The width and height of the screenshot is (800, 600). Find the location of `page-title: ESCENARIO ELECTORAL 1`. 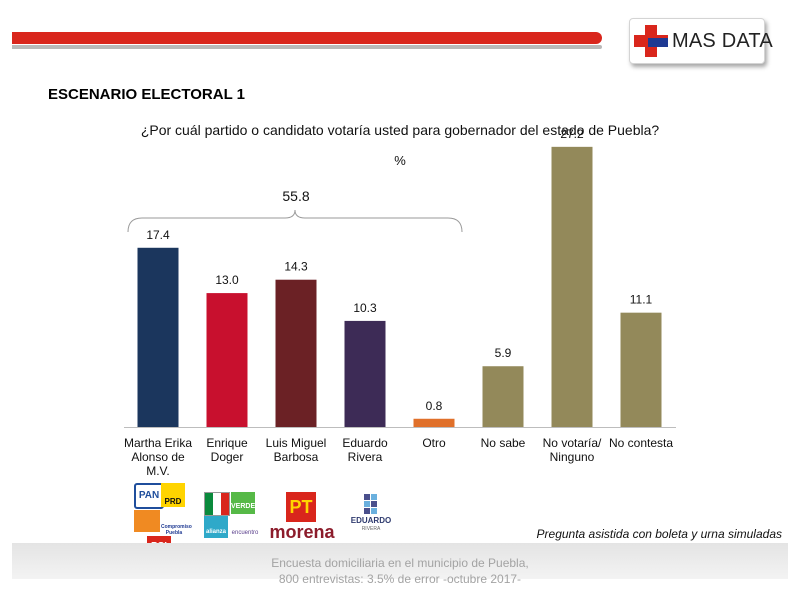

page-title: ESCENARIO ELECTORAL 1 is located at coordinates (146, 94).